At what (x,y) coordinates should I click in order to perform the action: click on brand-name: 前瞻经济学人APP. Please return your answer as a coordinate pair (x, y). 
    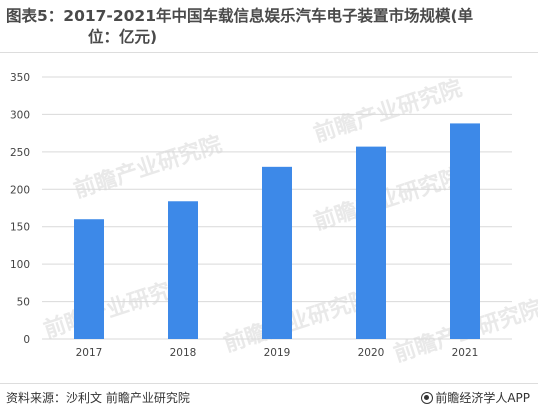
    Looking at the image, I should click on (482, 398).